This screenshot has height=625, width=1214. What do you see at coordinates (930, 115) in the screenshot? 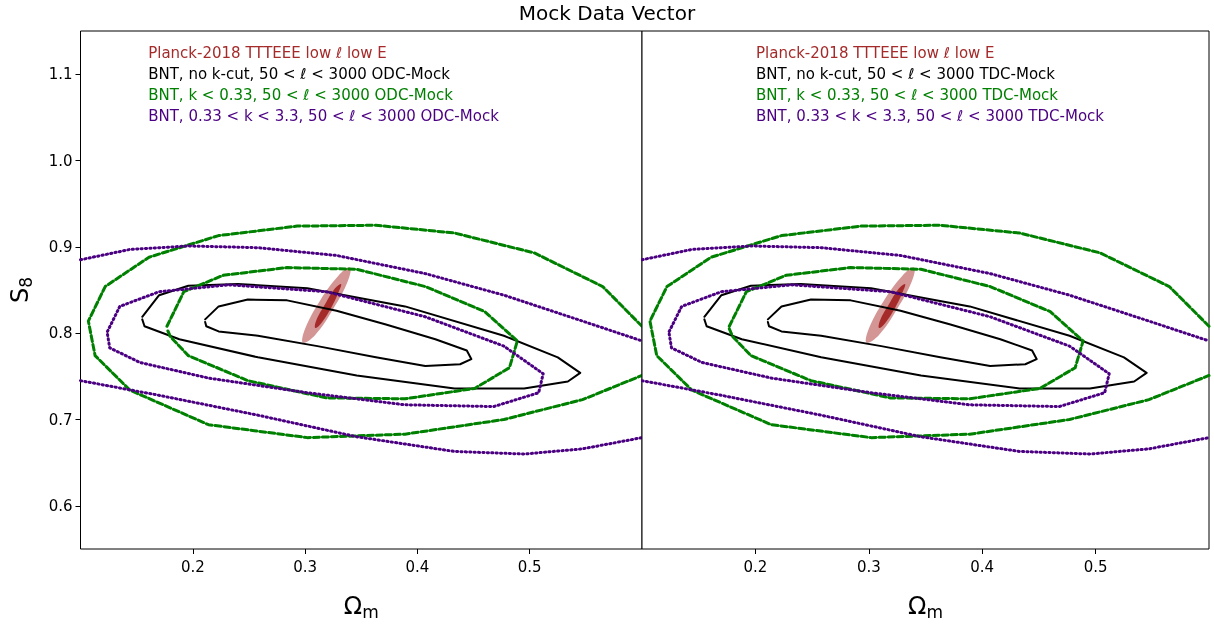
I see `text: BNT, 0.33 < k < 3.3, 50 < ℓ < 3000 TDC-Mock` at bounding box center [930, 115].